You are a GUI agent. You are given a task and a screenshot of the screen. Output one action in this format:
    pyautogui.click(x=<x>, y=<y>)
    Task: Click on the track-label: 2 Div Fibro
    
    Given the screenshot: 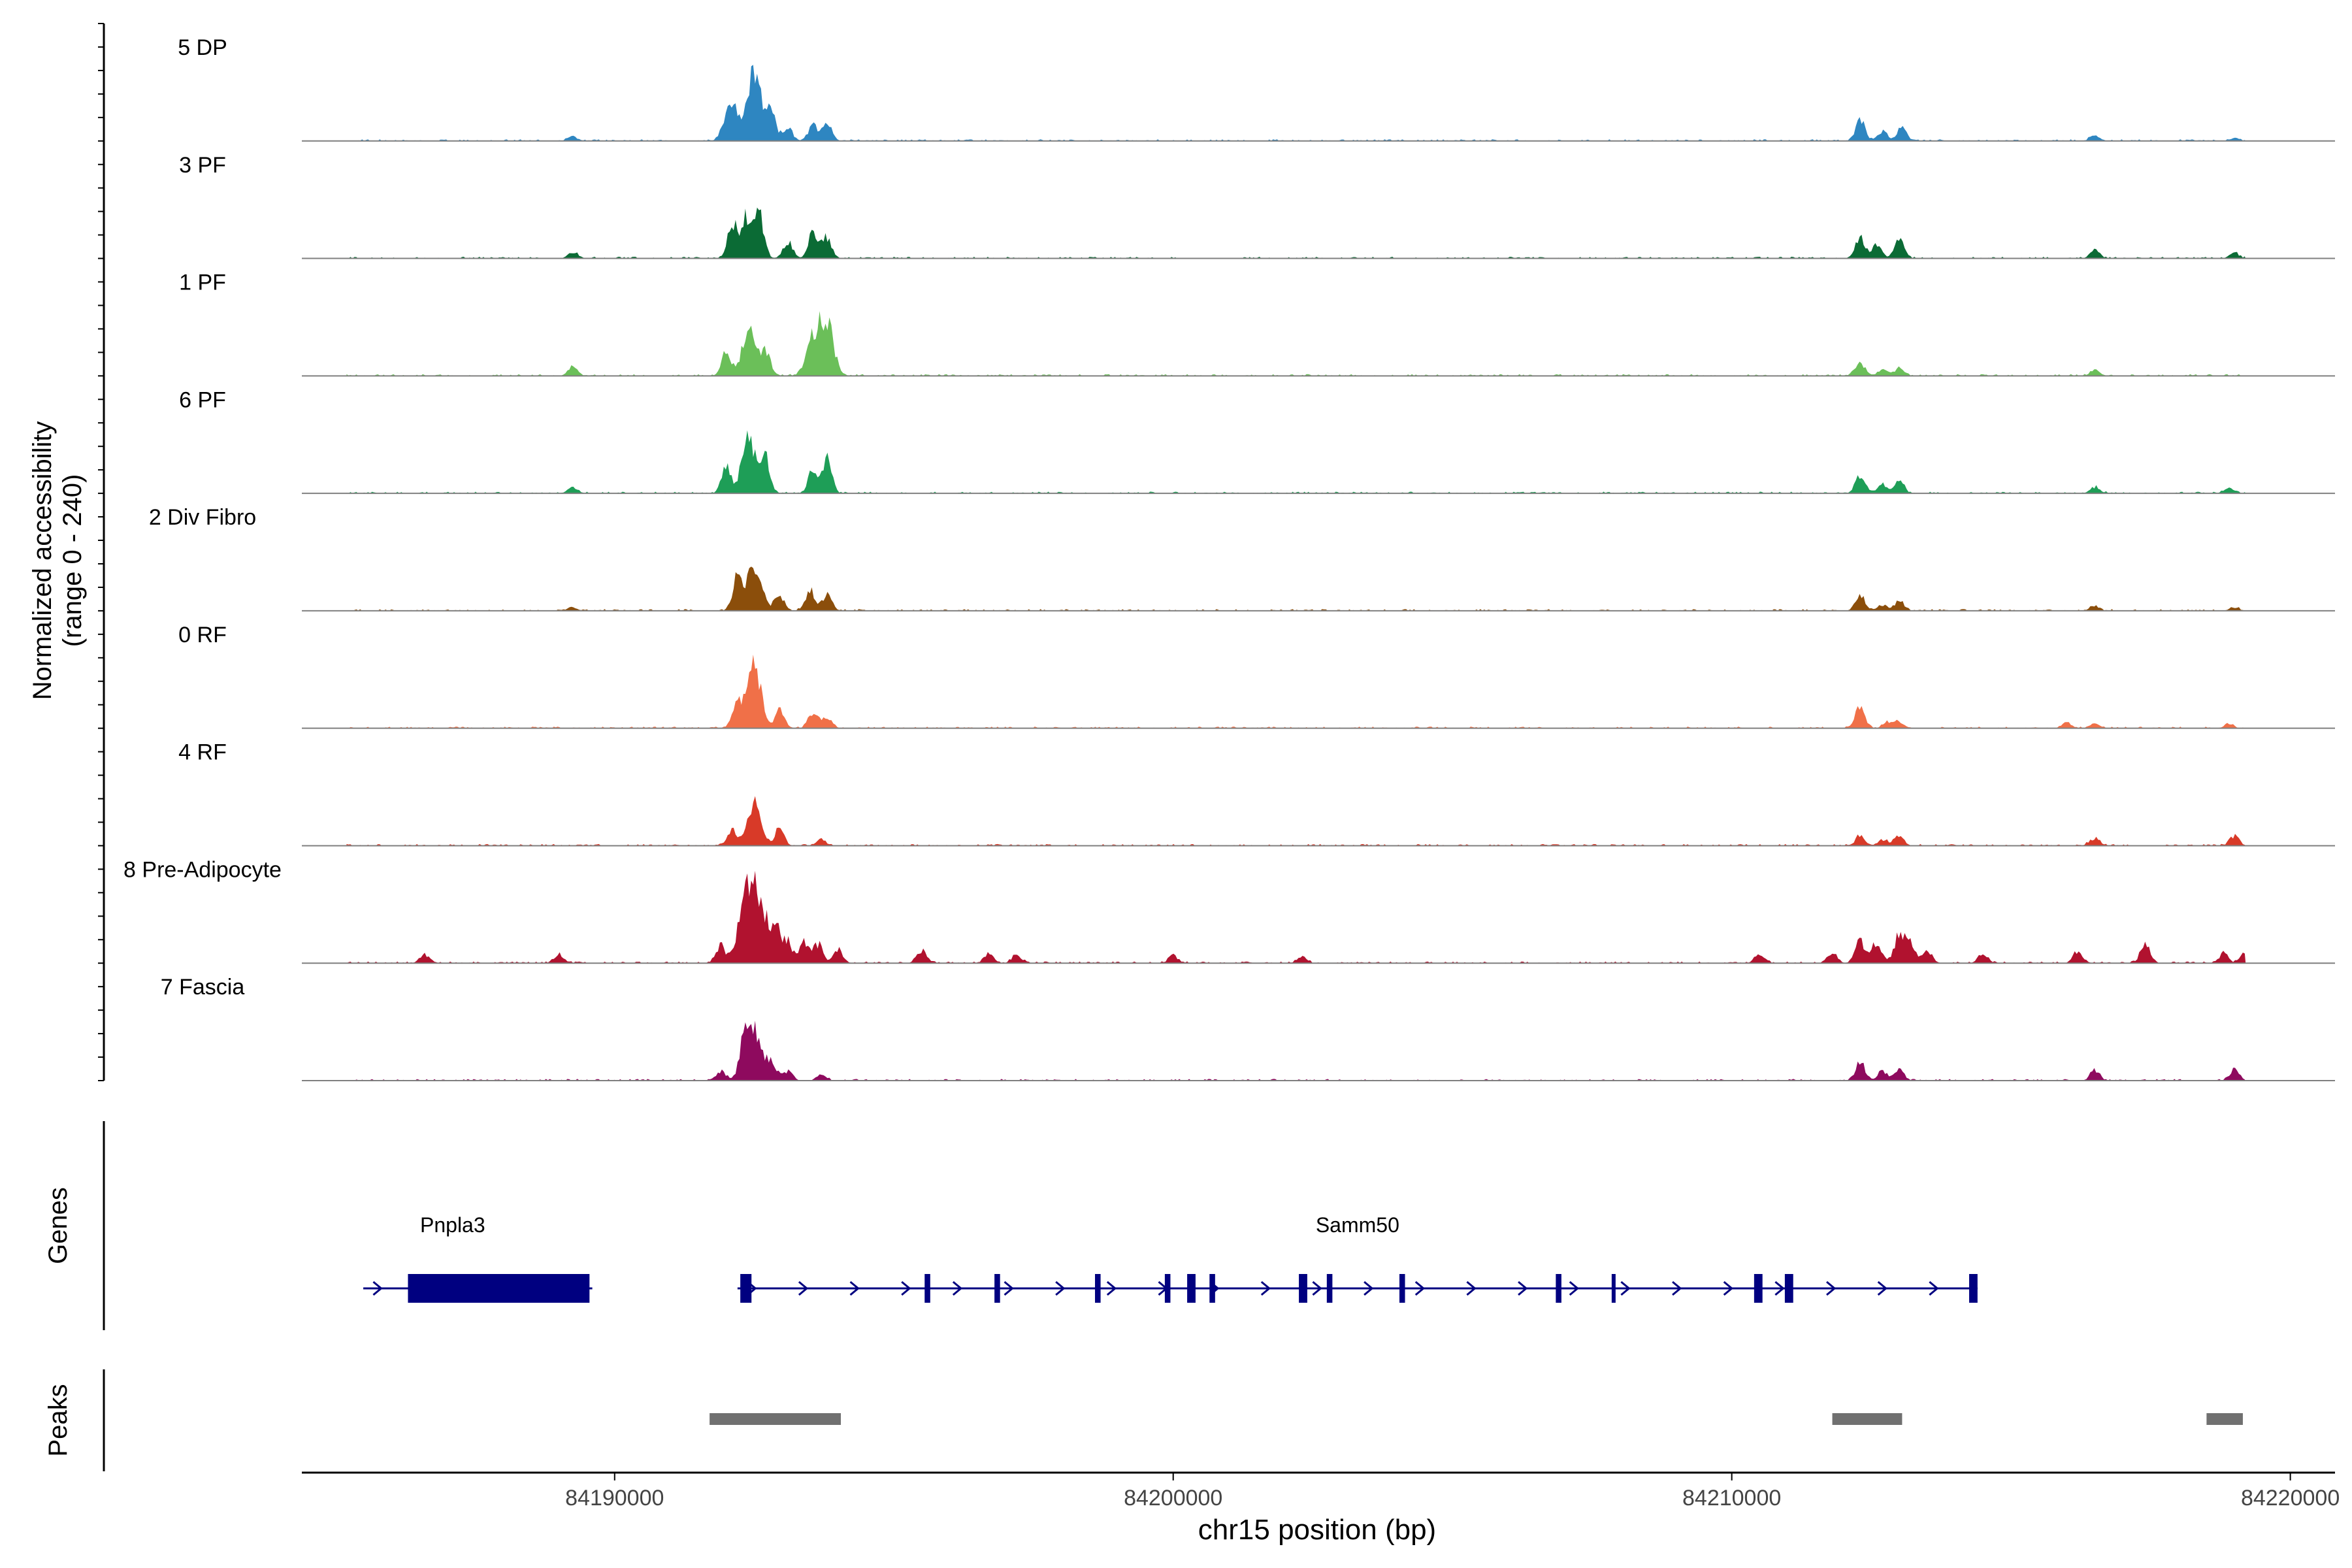 What is the action you would take?
    pyautogui.click(x=202, y=517)
    